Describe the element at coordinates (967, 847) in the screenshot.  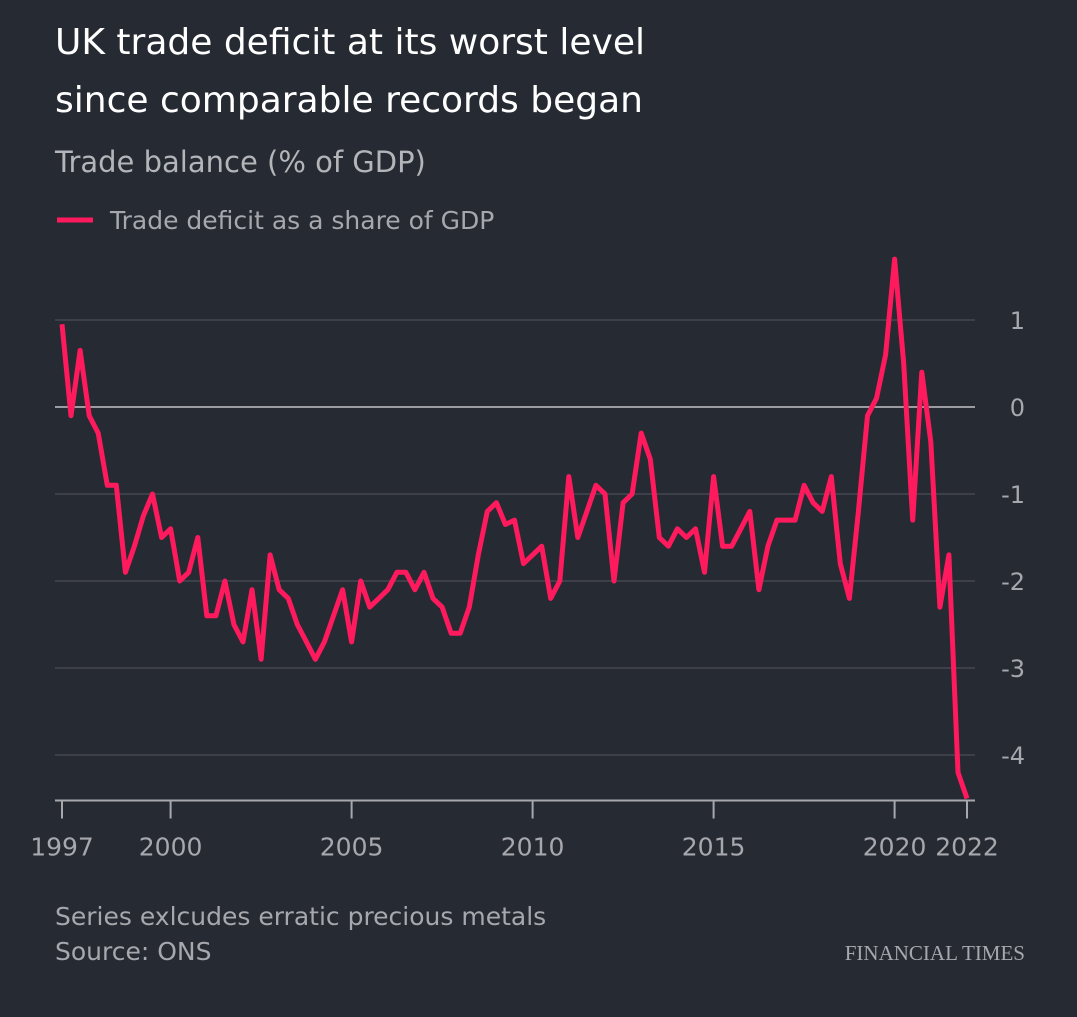
I see `x-tick-label: 2022` at that location.